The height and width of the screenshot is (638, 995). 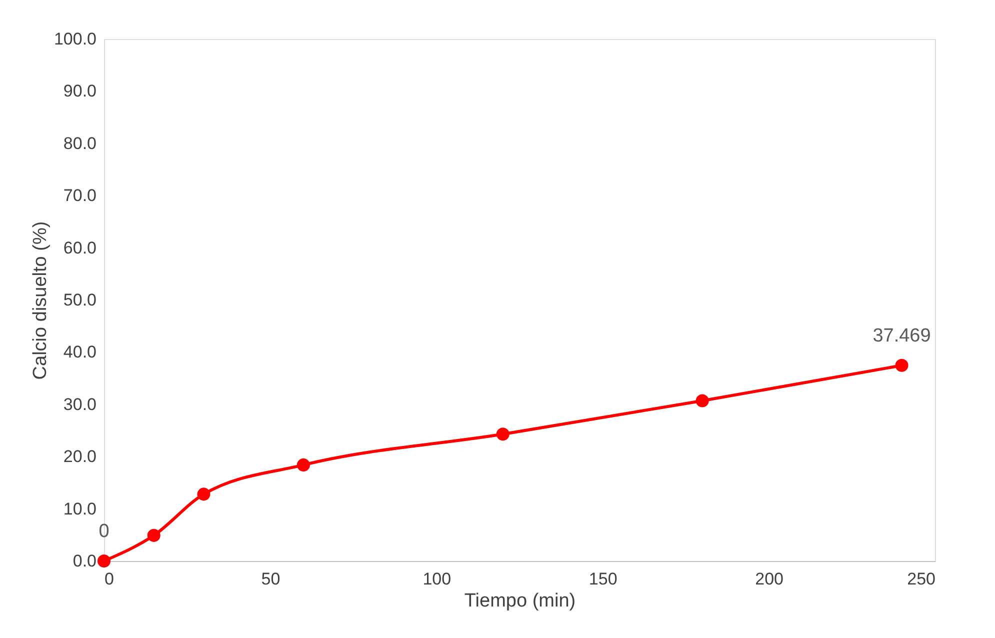 I want to click on y-tick-label: 40.0, so click(x=79, y=352).